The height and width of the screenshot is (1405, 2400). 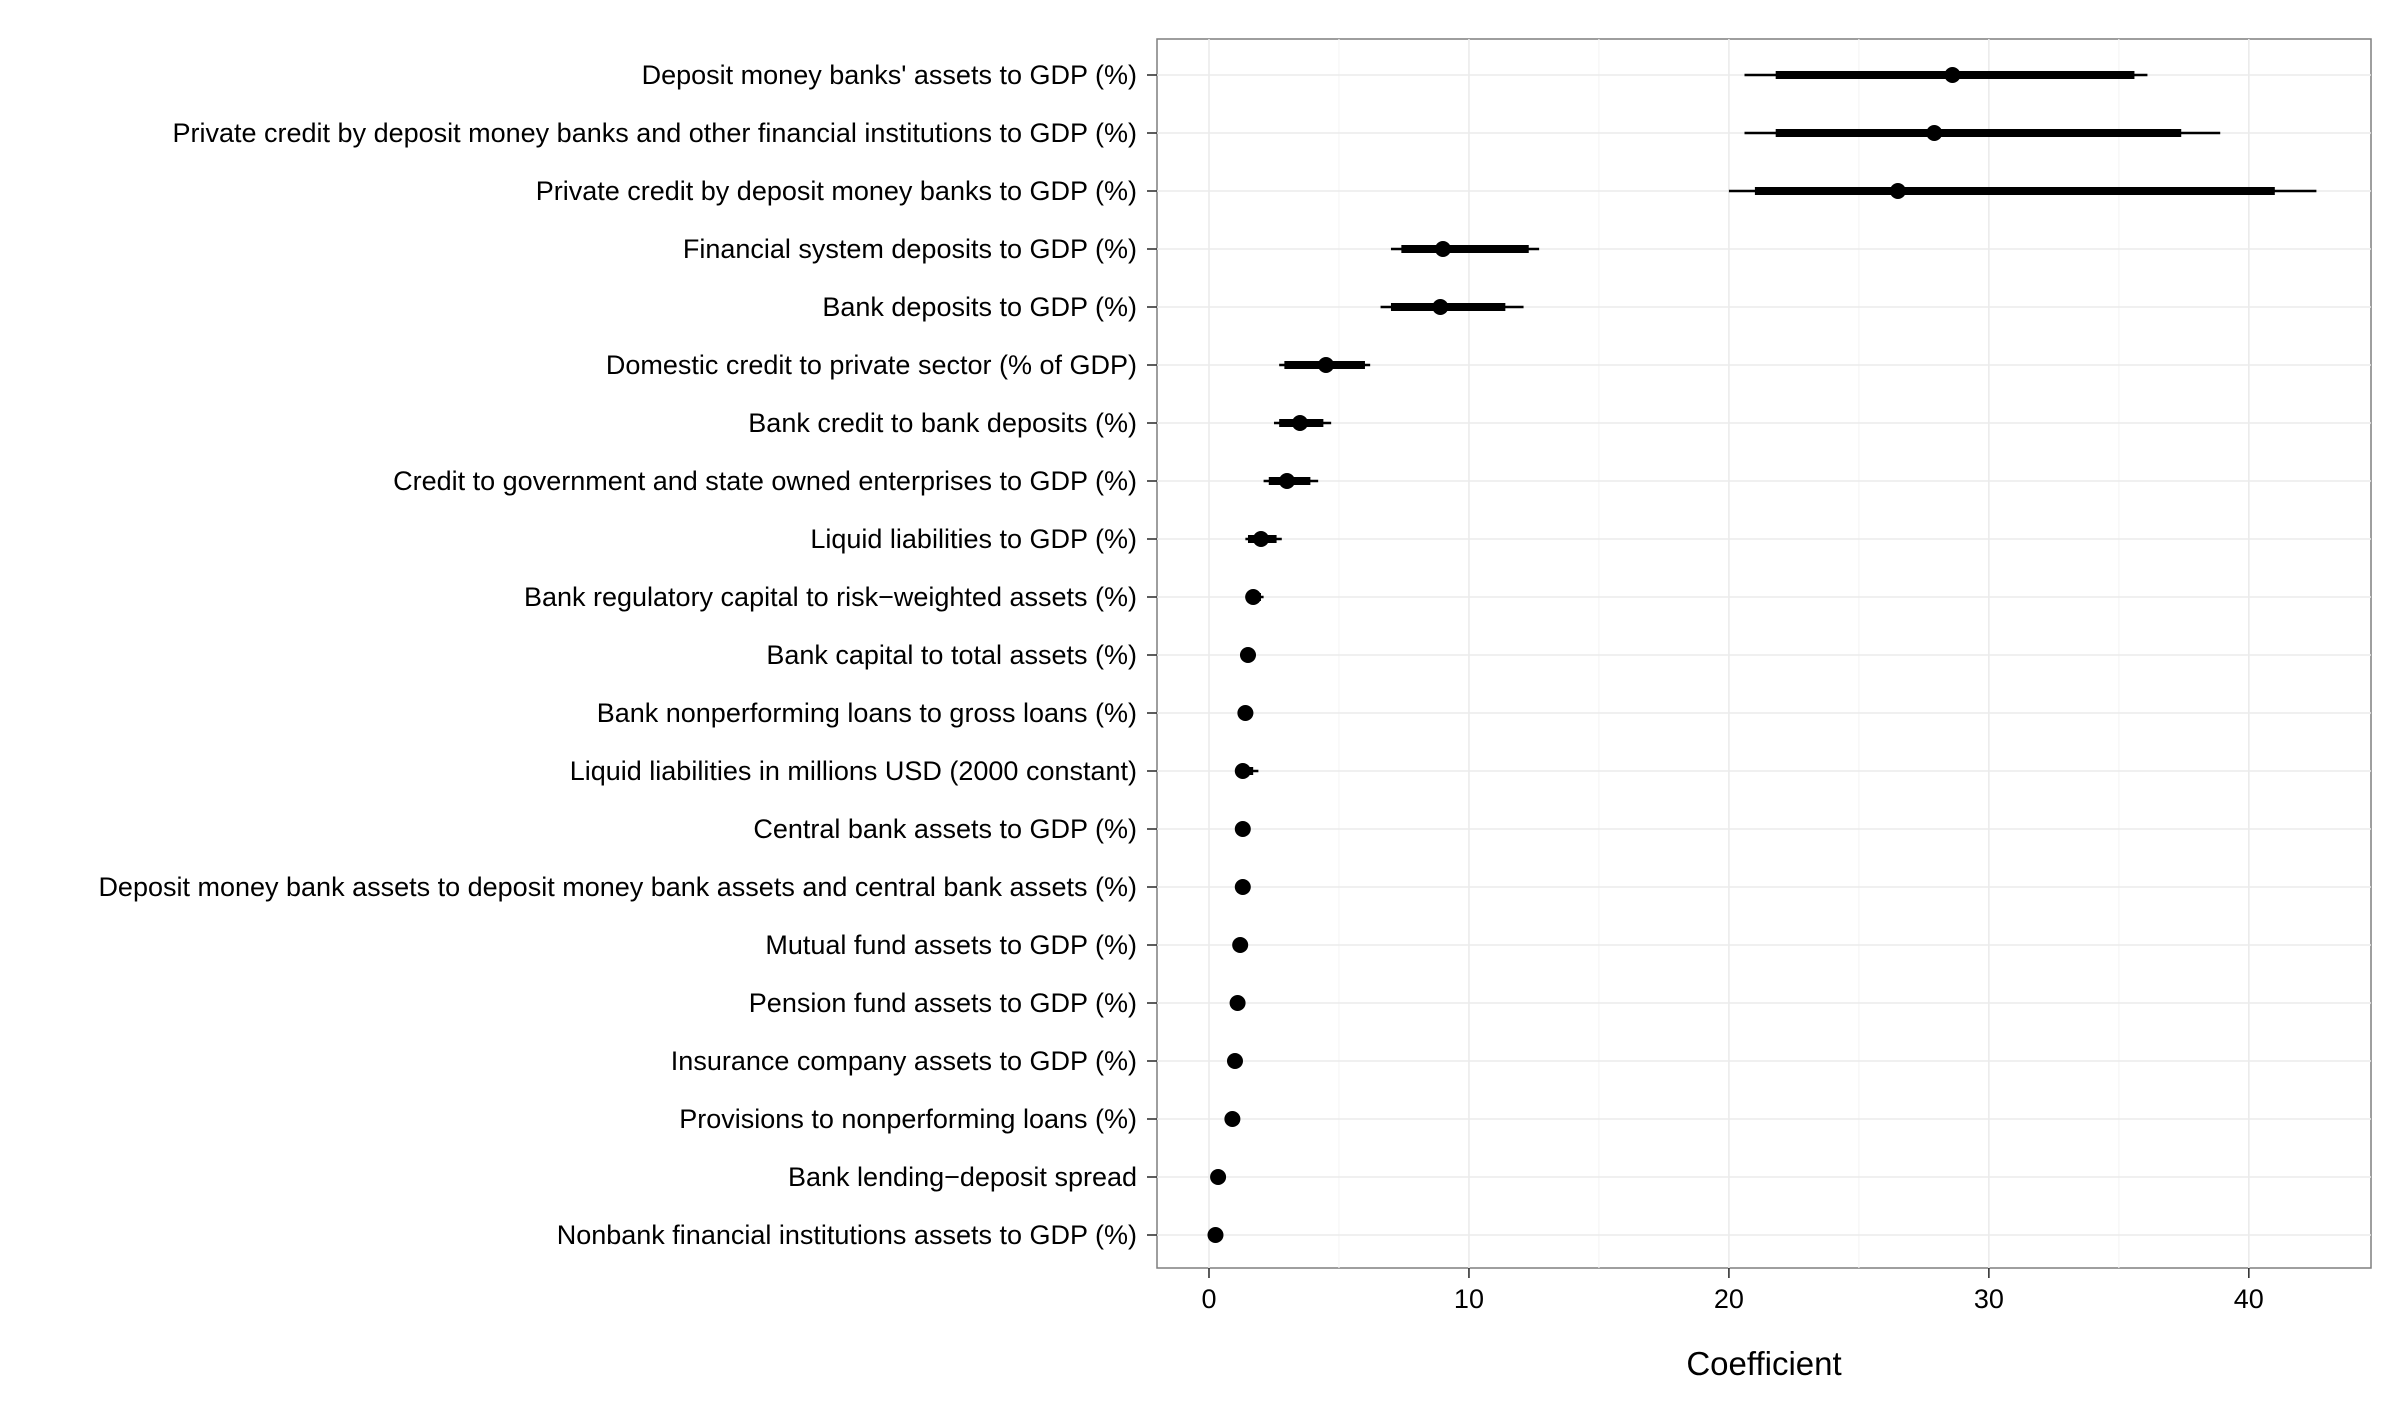 I want to click on y-tick-label: Bank lending−deposit spread, so click(x=962, y=1177).